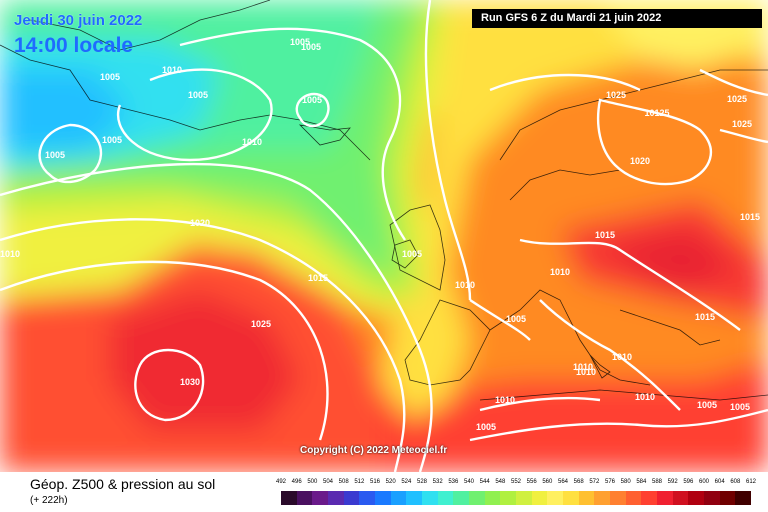 The width and height of the screenshot is (768, 512). I want to click on legend-tick-label: 580, so click(625, 482).